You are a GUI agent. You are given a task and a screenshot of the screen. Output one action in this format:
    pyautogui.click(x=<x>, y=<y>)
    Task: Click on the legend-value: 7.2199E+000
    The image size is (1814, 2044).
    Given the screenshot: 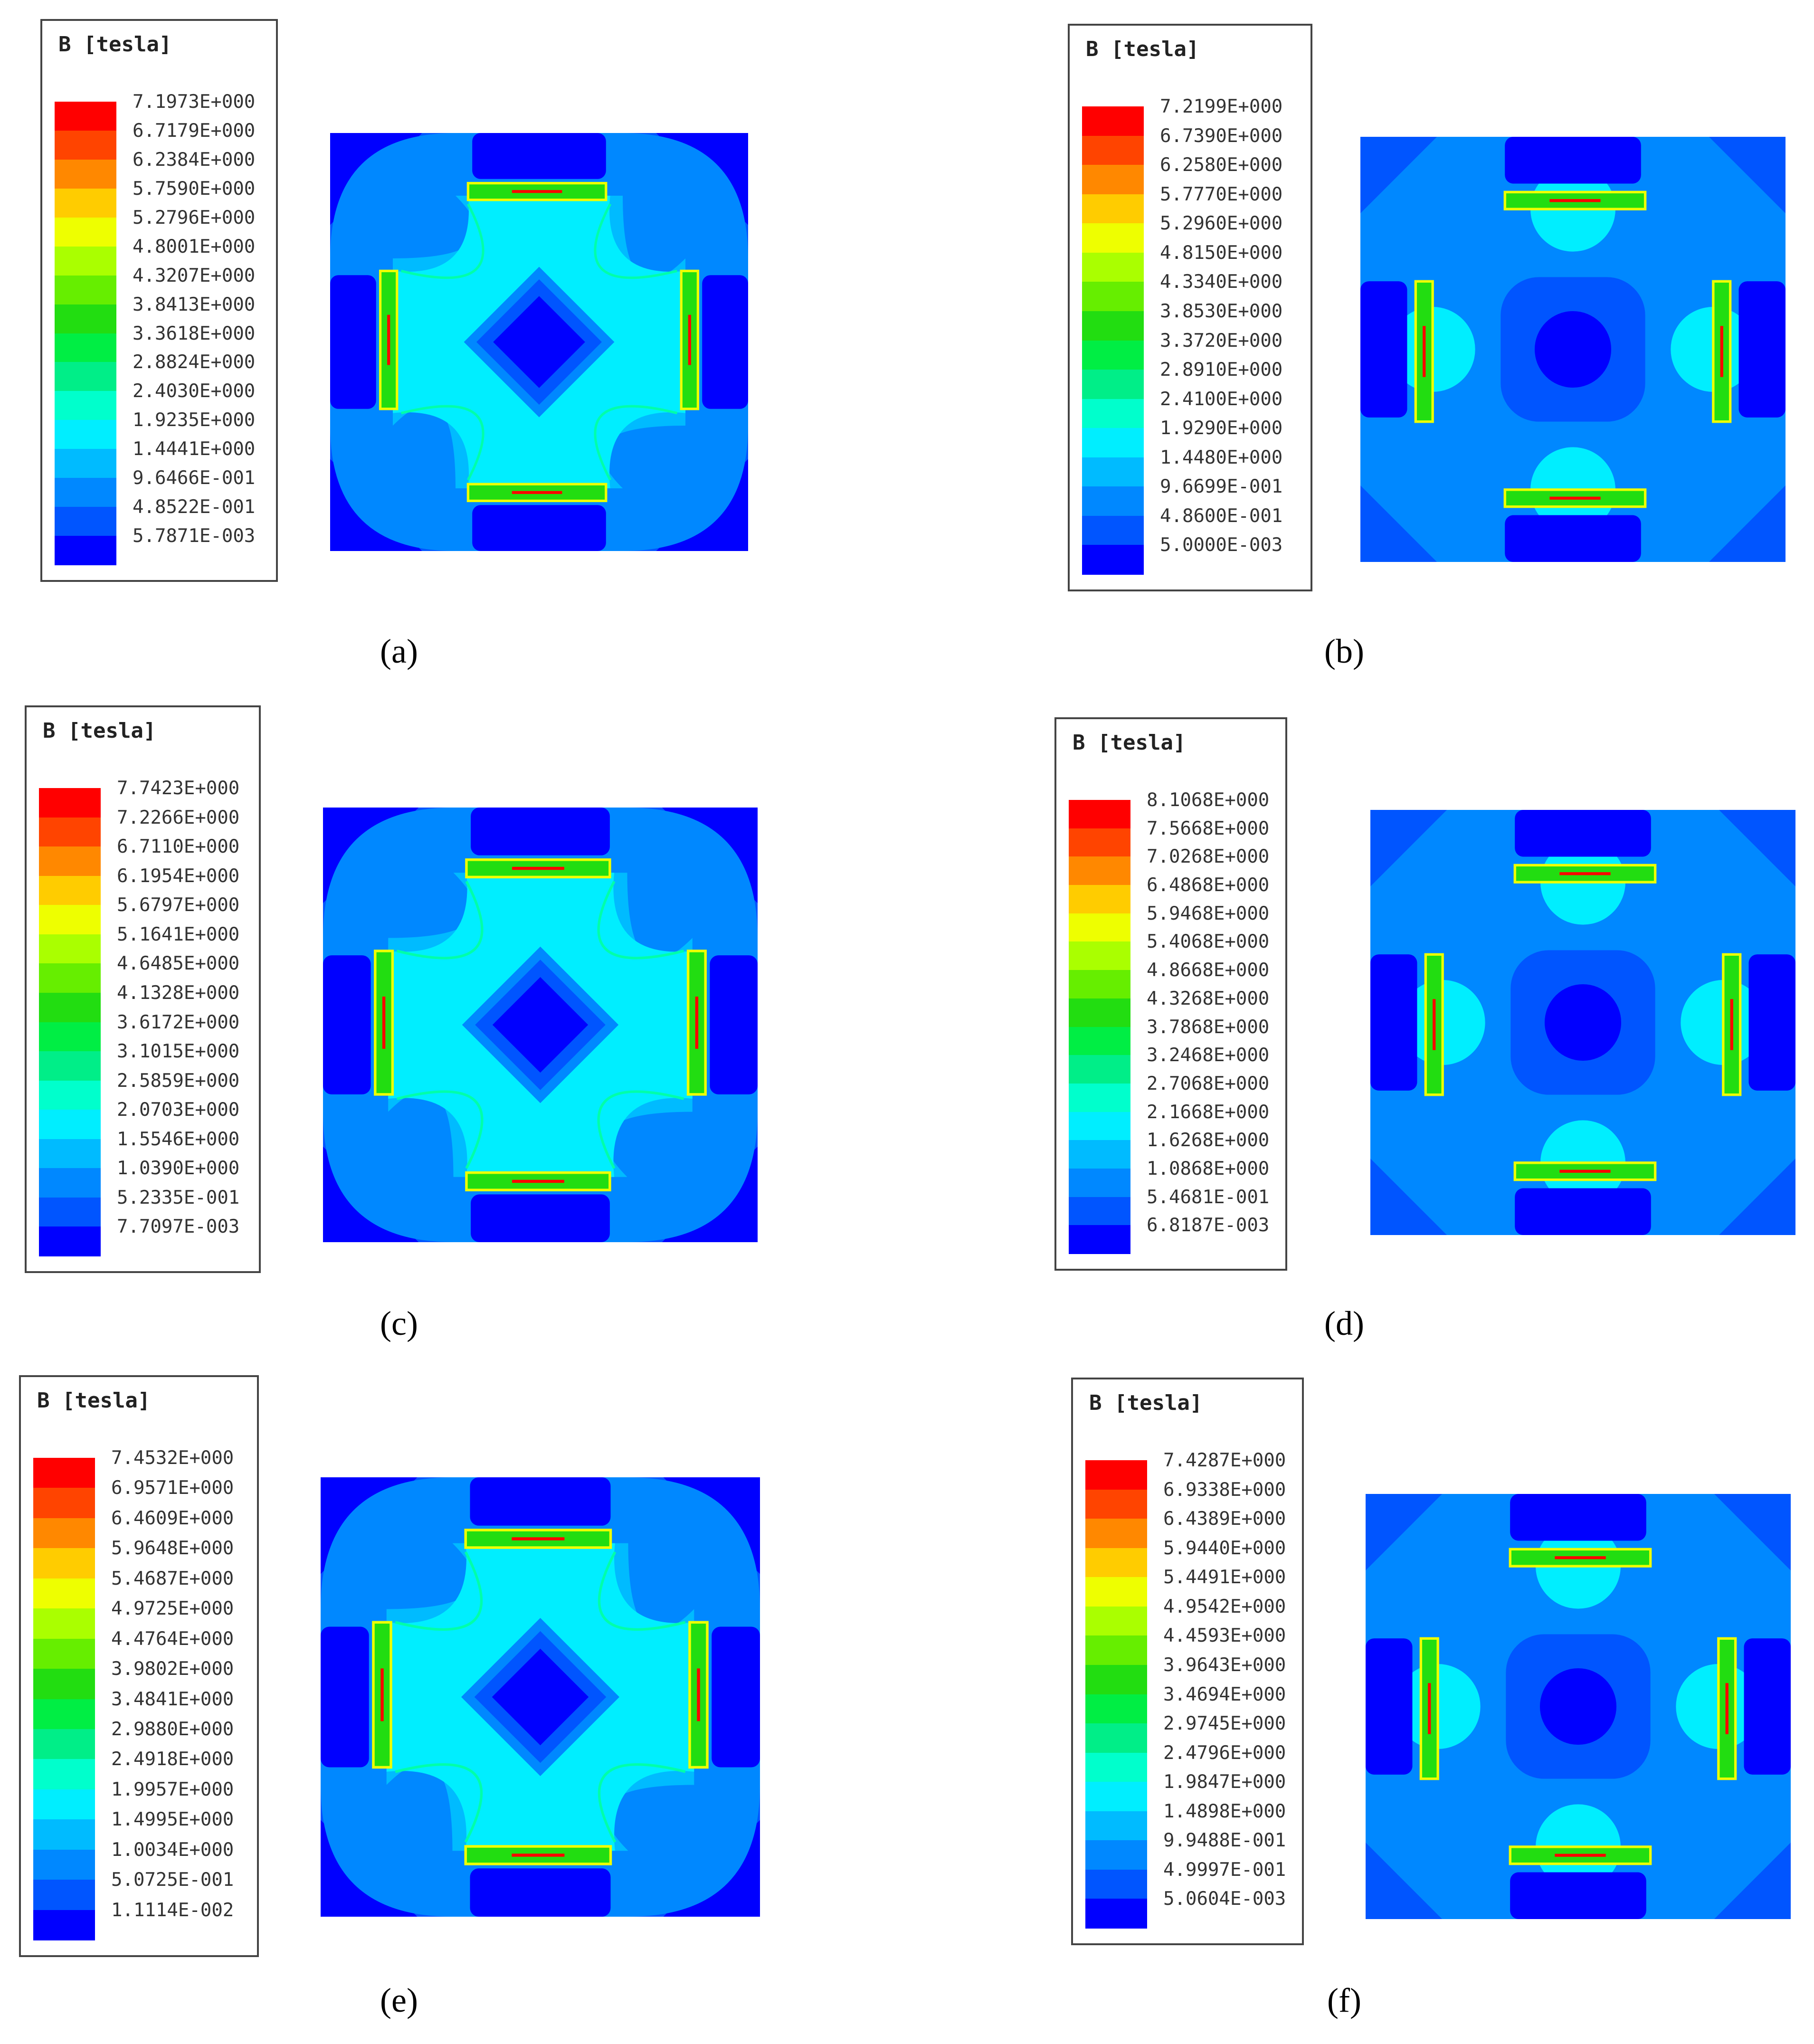 What is the action you would take?
    pyautogui.click(x=1221, y=106)
    